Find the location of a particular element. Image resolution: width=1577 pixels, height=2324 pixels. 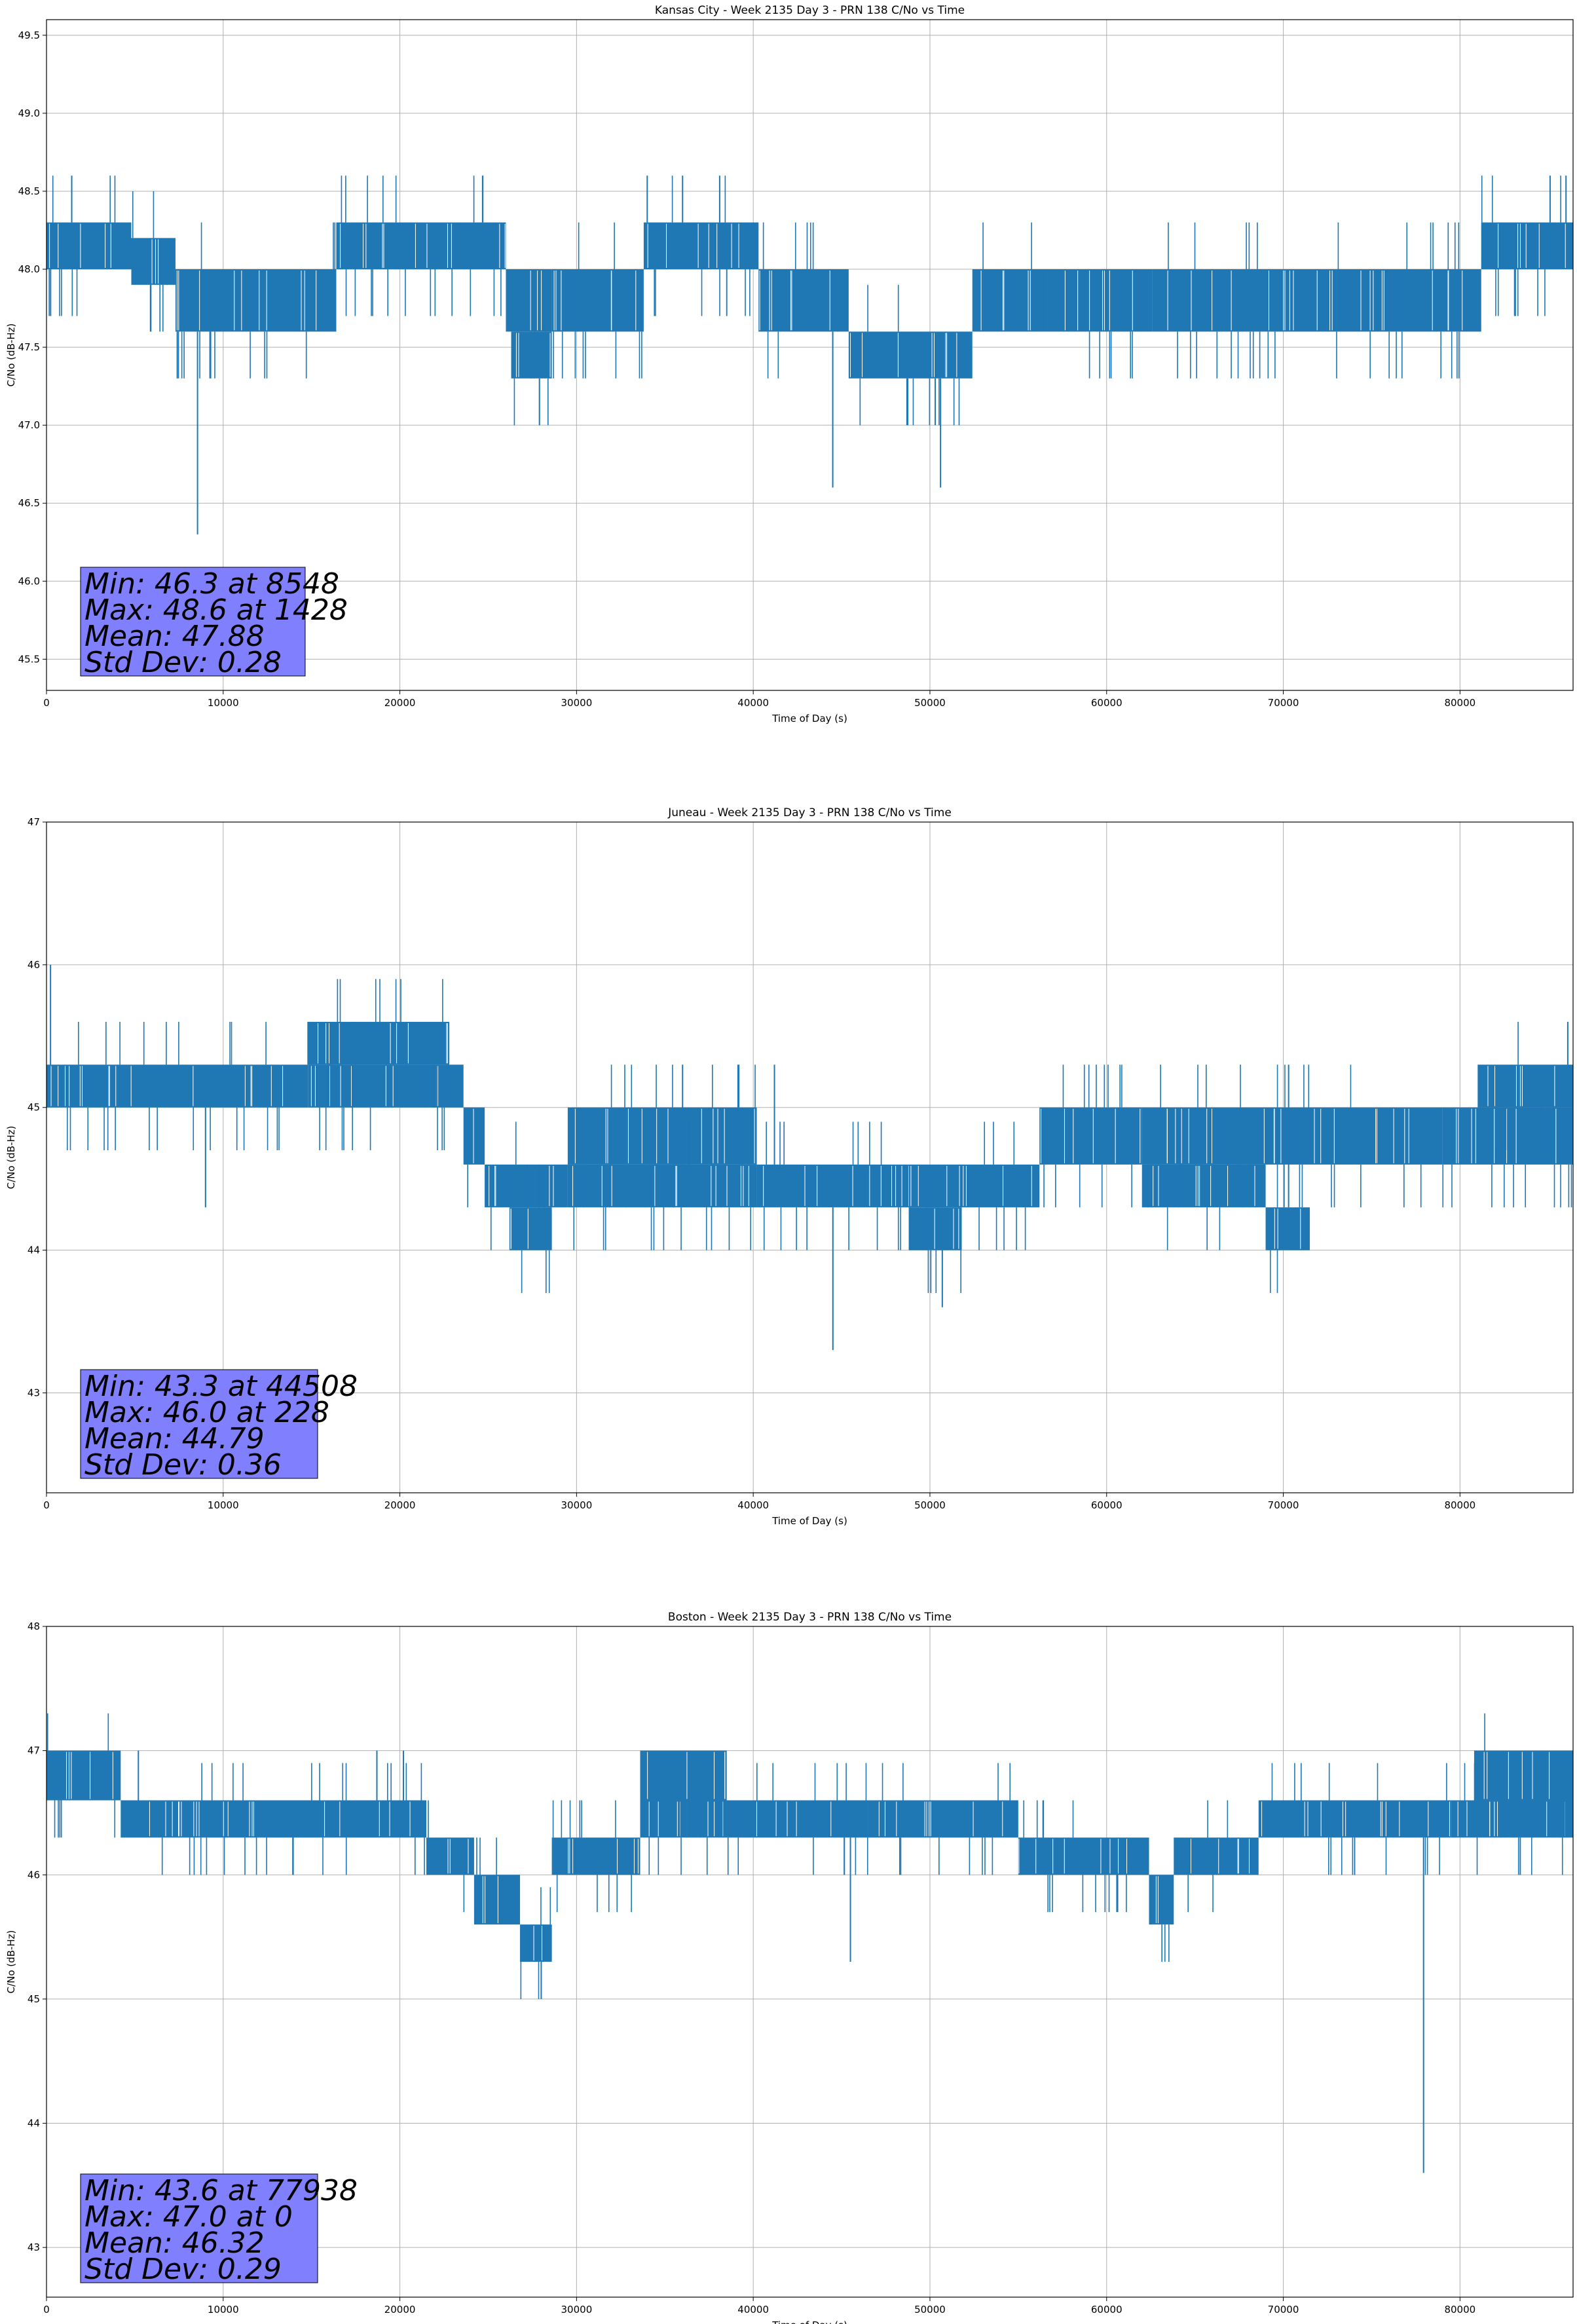

series-line is located at coordinates (809, 355).